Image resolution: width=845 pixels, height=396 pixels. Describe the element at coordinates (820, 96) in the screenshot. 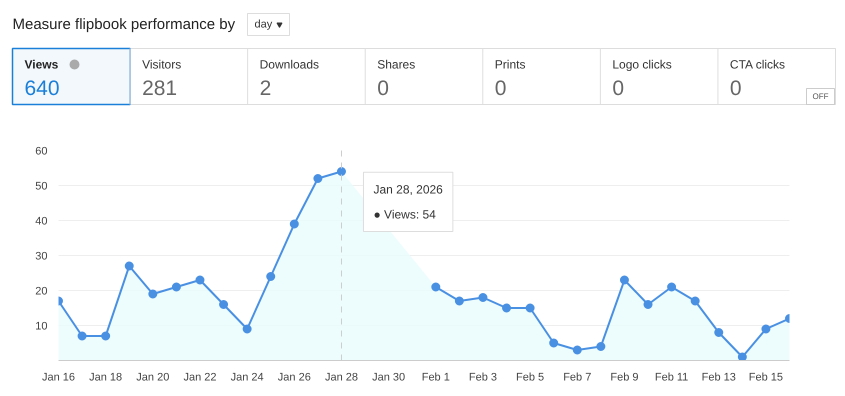

I see `text: OFF` at that location.